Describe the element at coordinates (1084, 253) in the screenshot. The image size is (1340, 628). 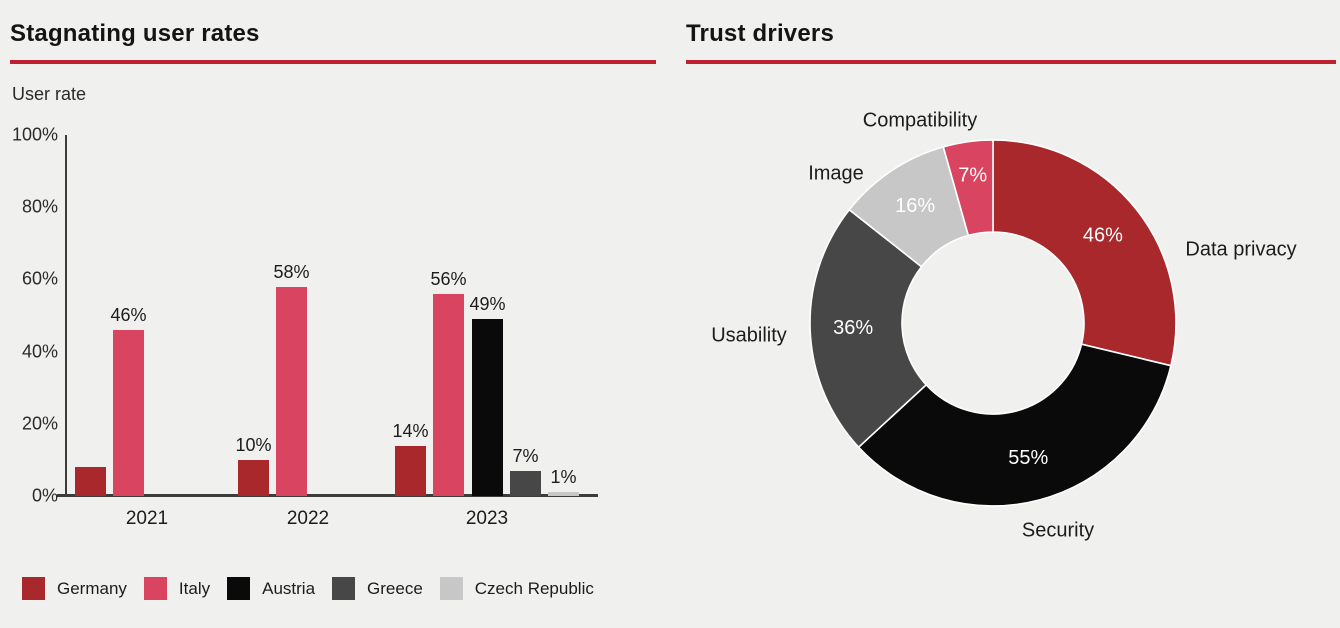
I see `donut-slice-data-privacy` at that location.